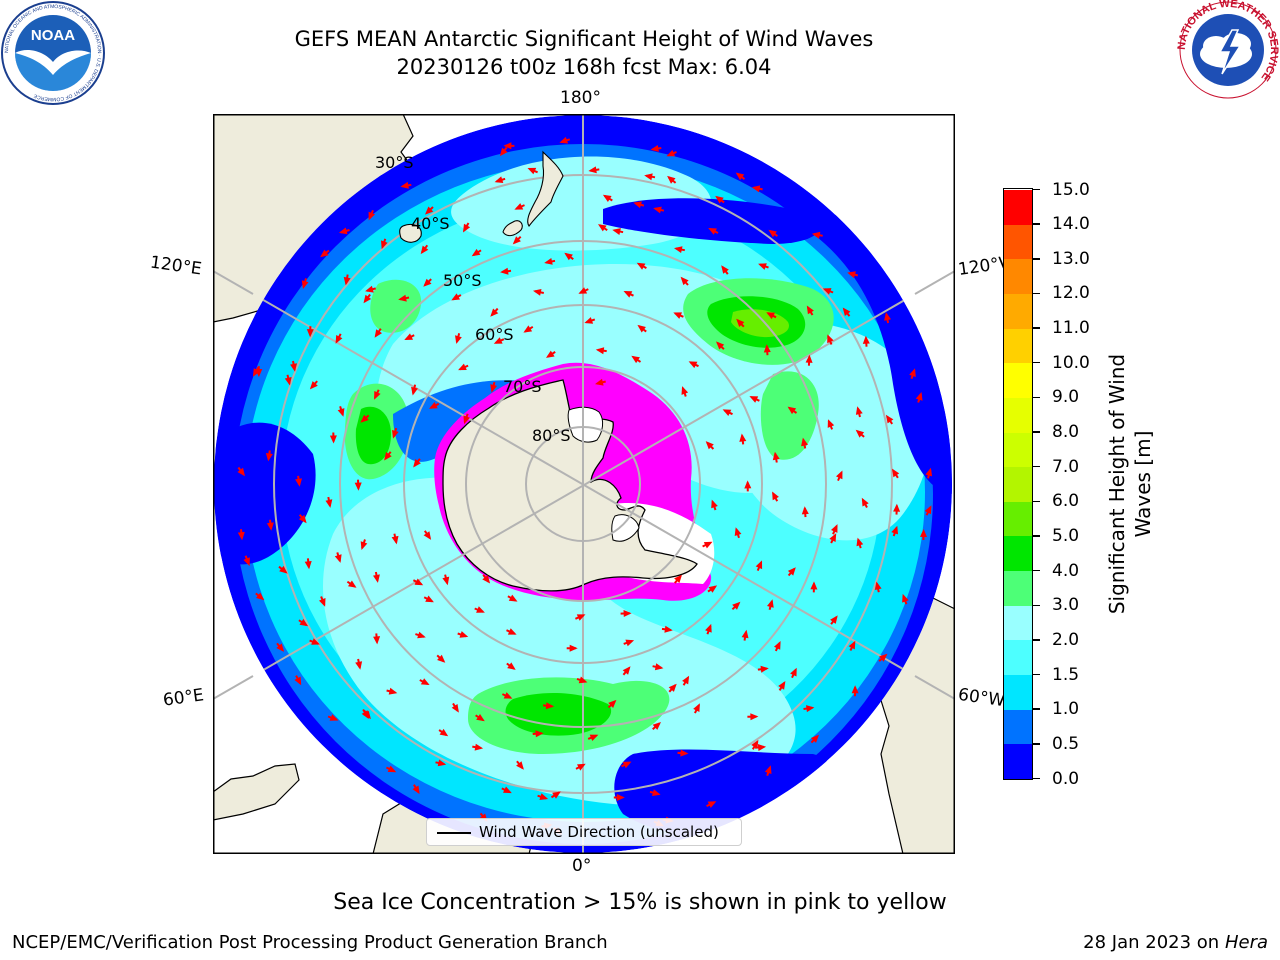 The height and width of the screenshot is (960, 1280). Describe the element at coordinates (1071, 328) in the screenshot. I see `colorbar-tick-label: 11.0` at that location.